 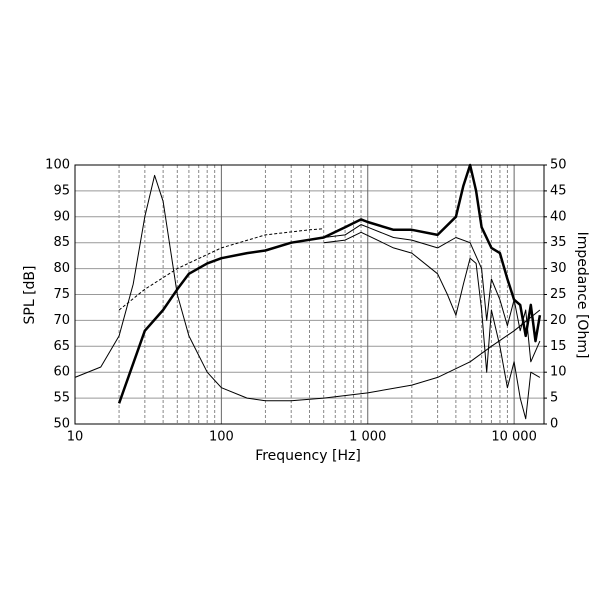 What do you see at coordinates (61, 372) in the screenshot?
I see `y-tick-label: 60` at bounding box center [61, 372].